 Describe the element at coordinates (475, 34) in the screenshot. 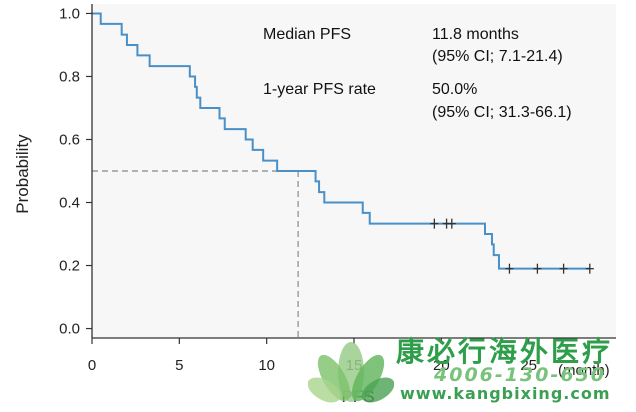

I see `median-value: 11.8 months` at that location.